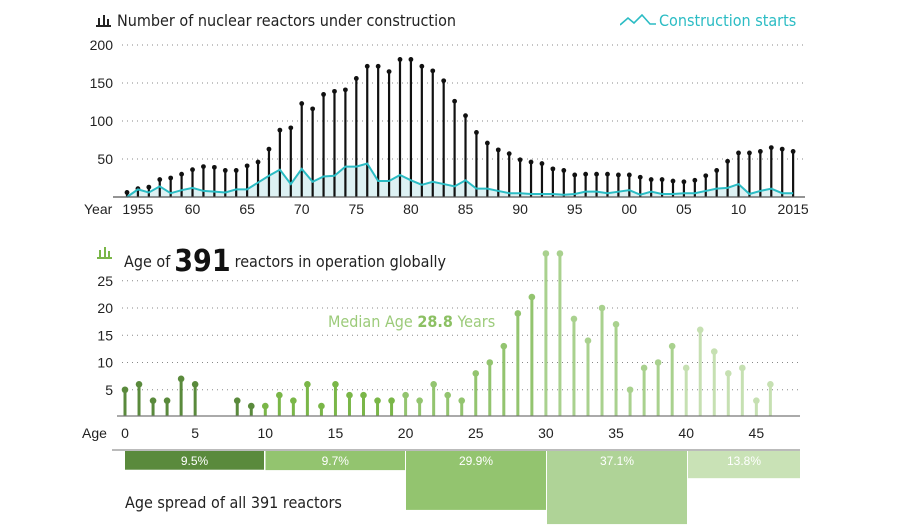 The image size is (900, 531). What do you see at coordinates (285, 259) in the screenshot?
I see `chart-title-age: Age of 391 reactors in operation globally` at bounding box center [285, 259].